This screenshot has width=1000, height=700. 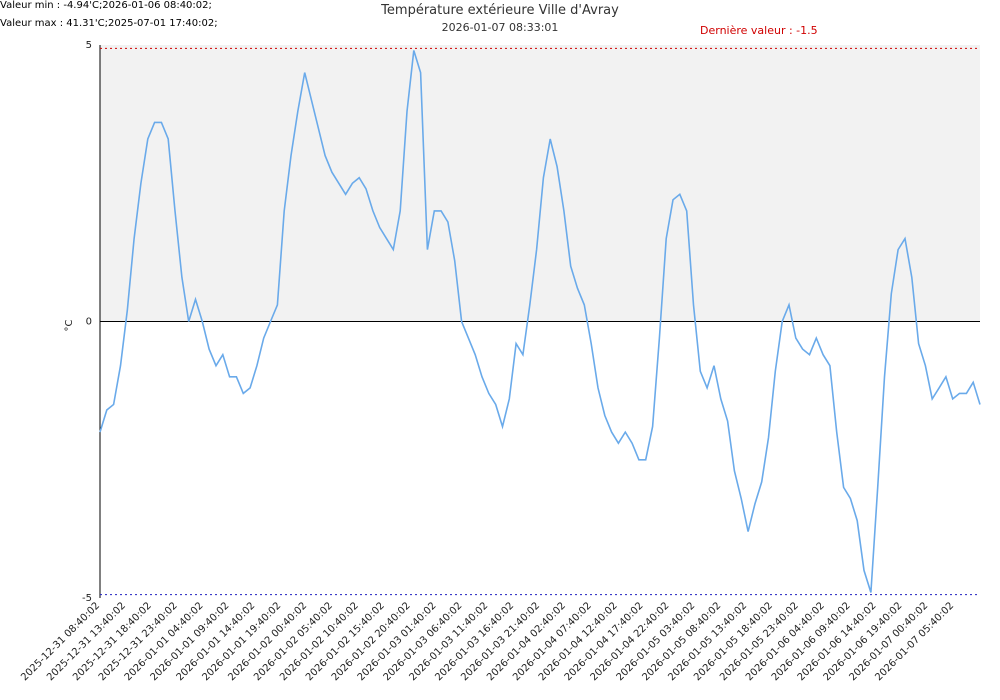 I want to click on last-value-text: Dernière valeur : -1.5, so click(x=759, y=30).